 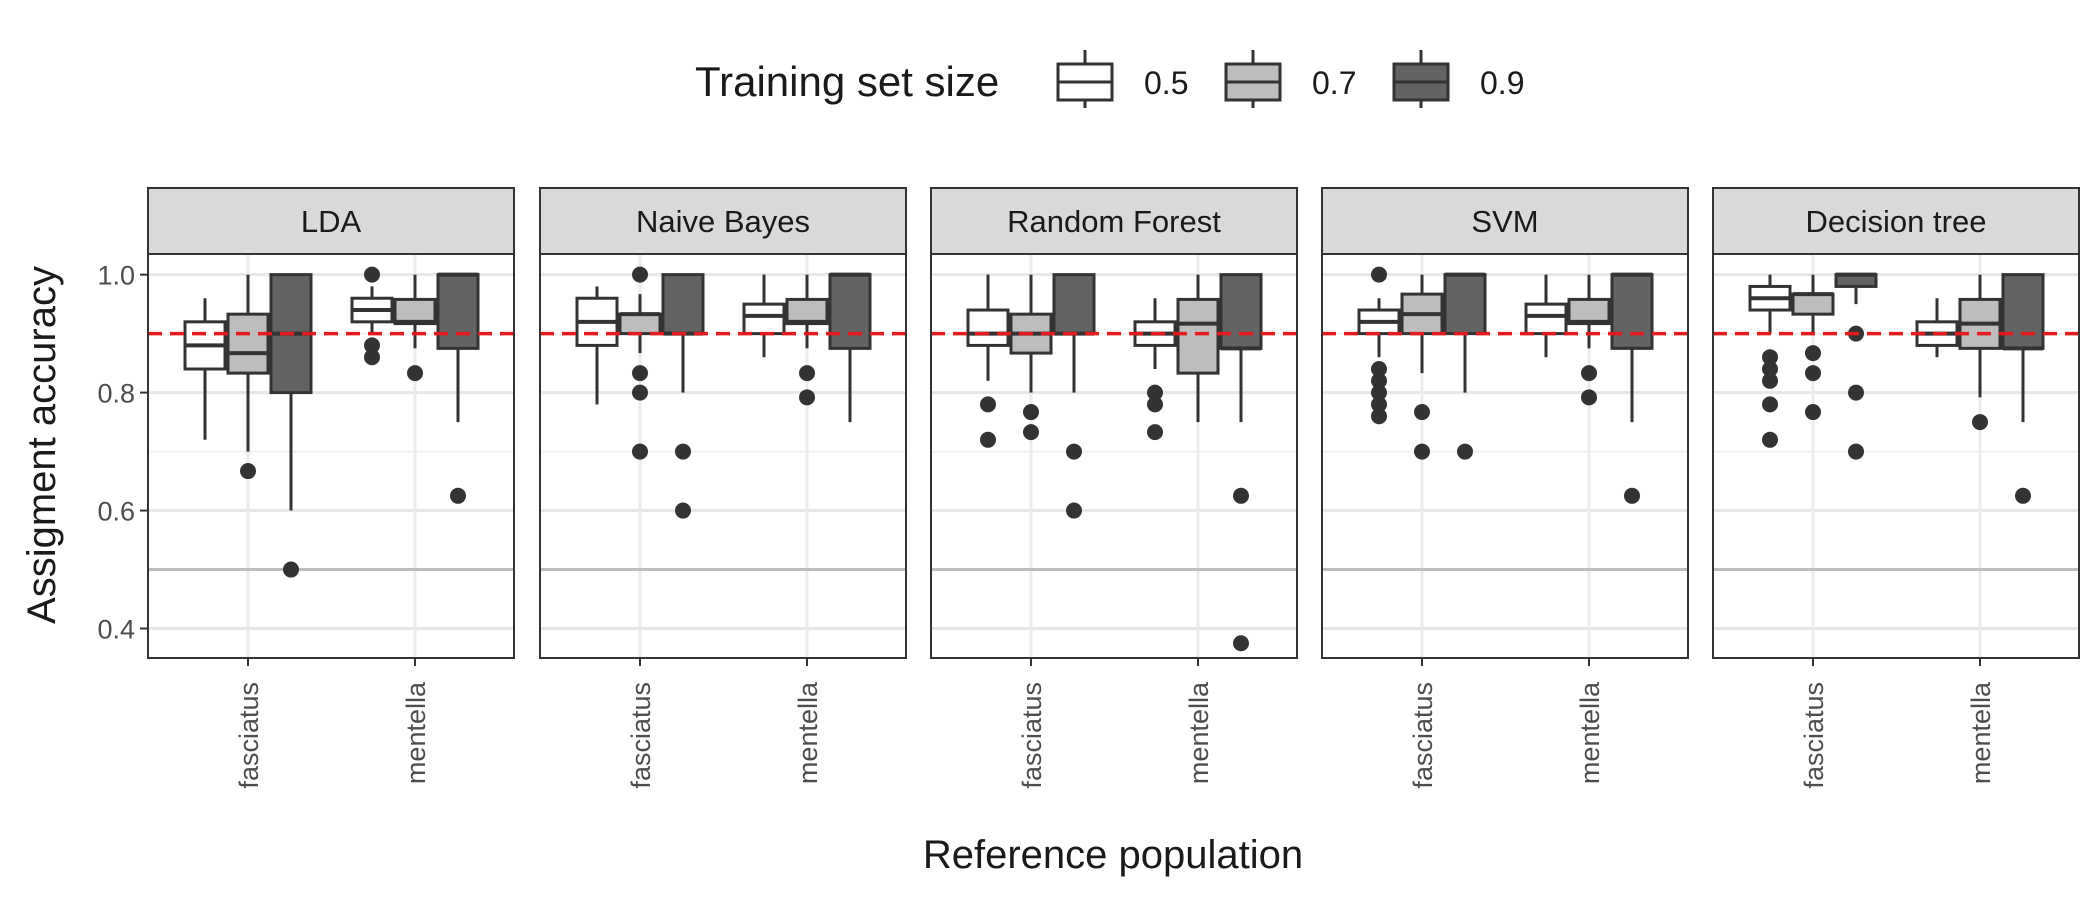 What do you see at coordinates (1113, 855) in the screenshot?
I see `x-axis-title: Reference population` at bounding box center [1113, 855].